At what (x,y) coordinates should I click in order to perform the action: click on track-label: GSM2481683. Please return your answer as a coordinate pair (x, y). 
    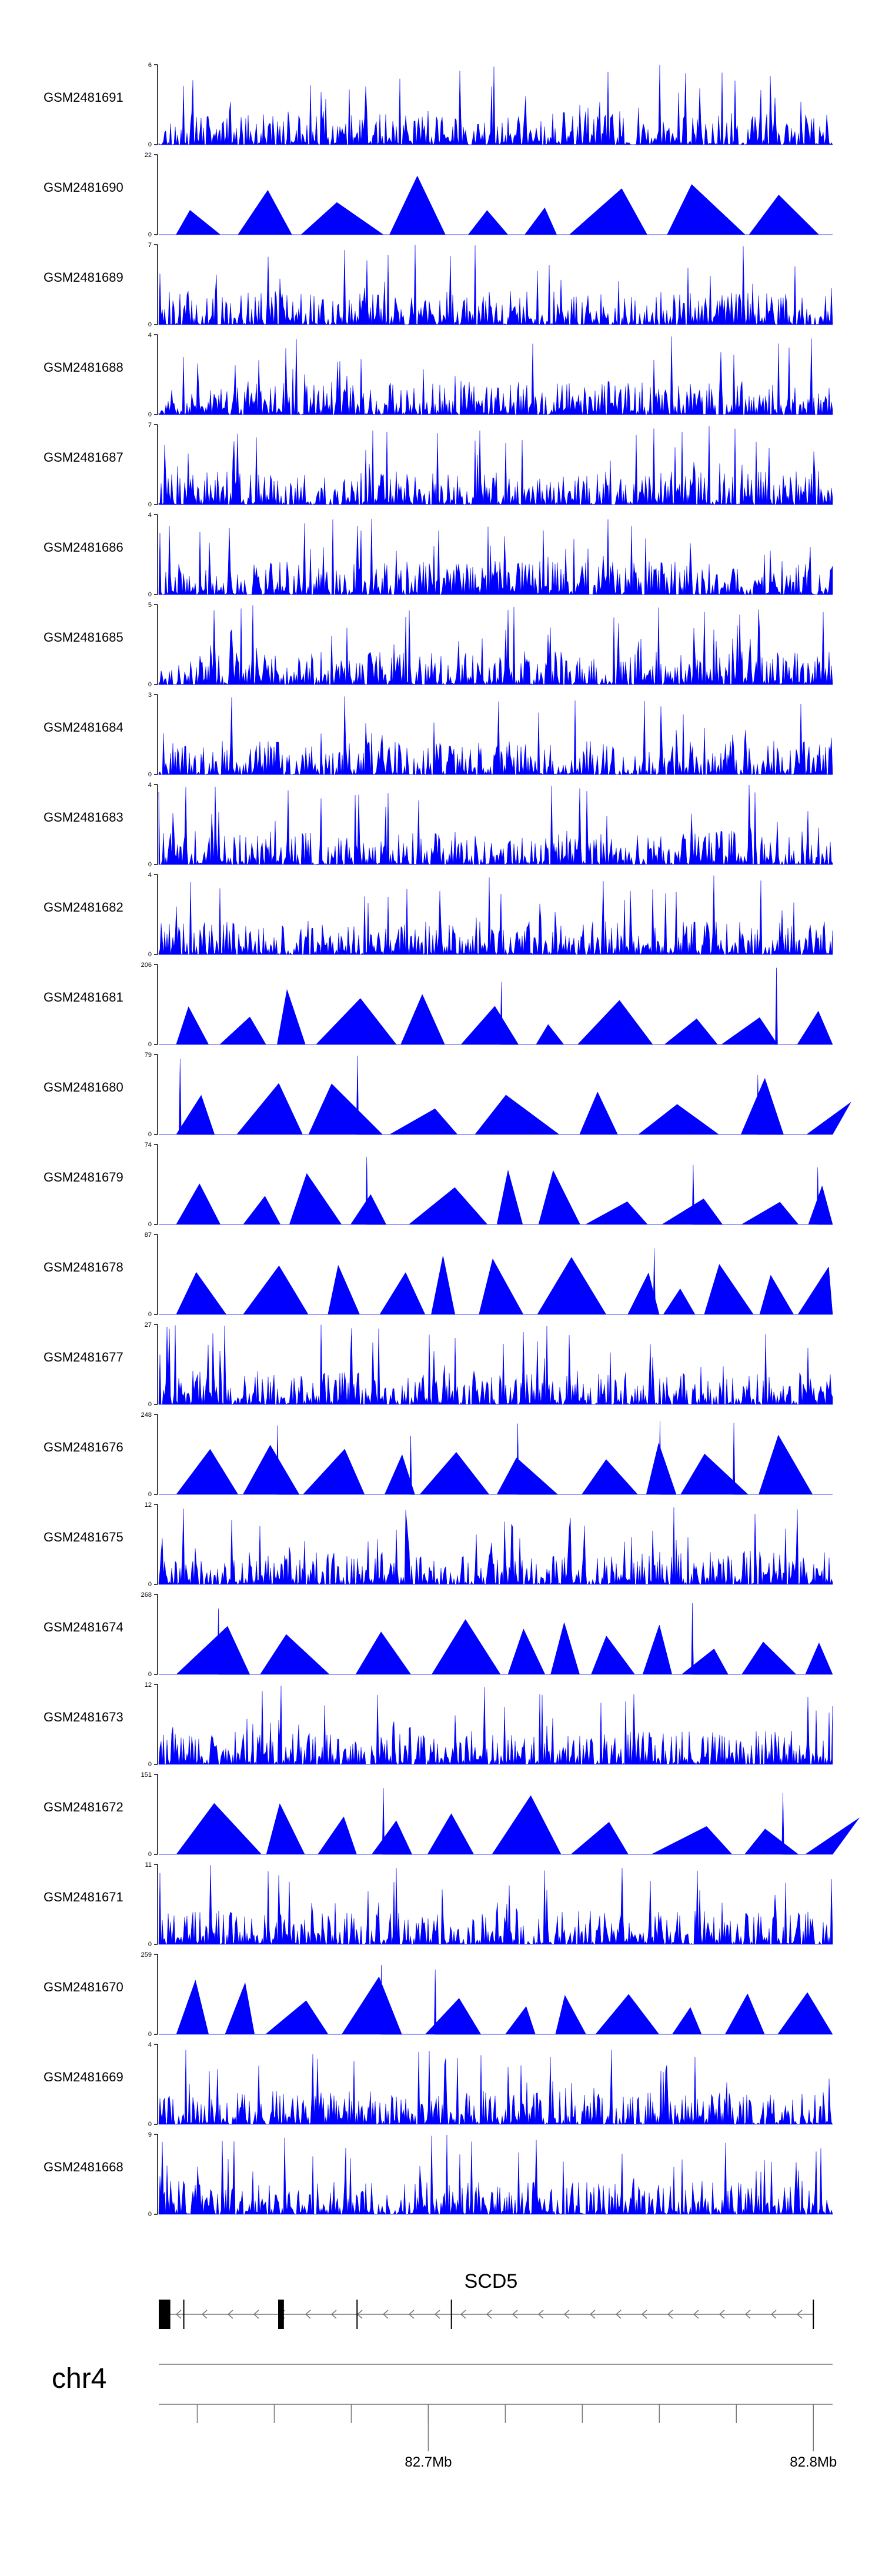
    Looking at the image, I should click on (83, 817).